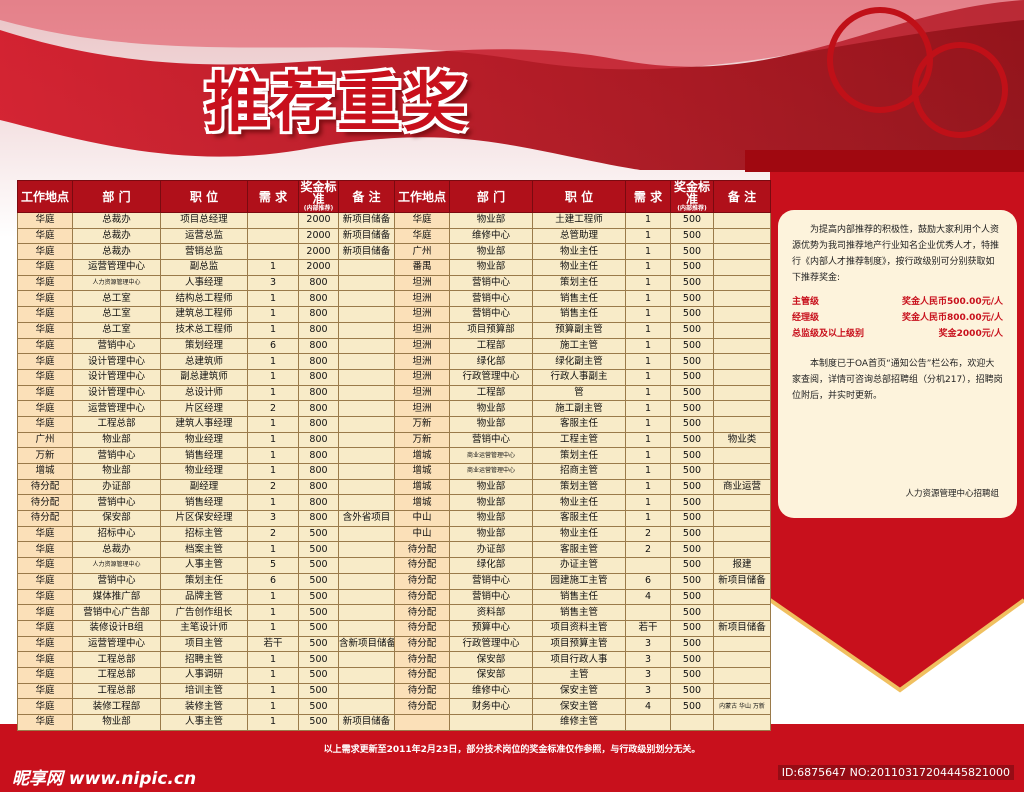 The height and width of the screenshot is (792, 1024). What do you see at coordinates (204, 659) in the screenshot?
I see `cell: 招聘主管` at bounding box center [204, 659].